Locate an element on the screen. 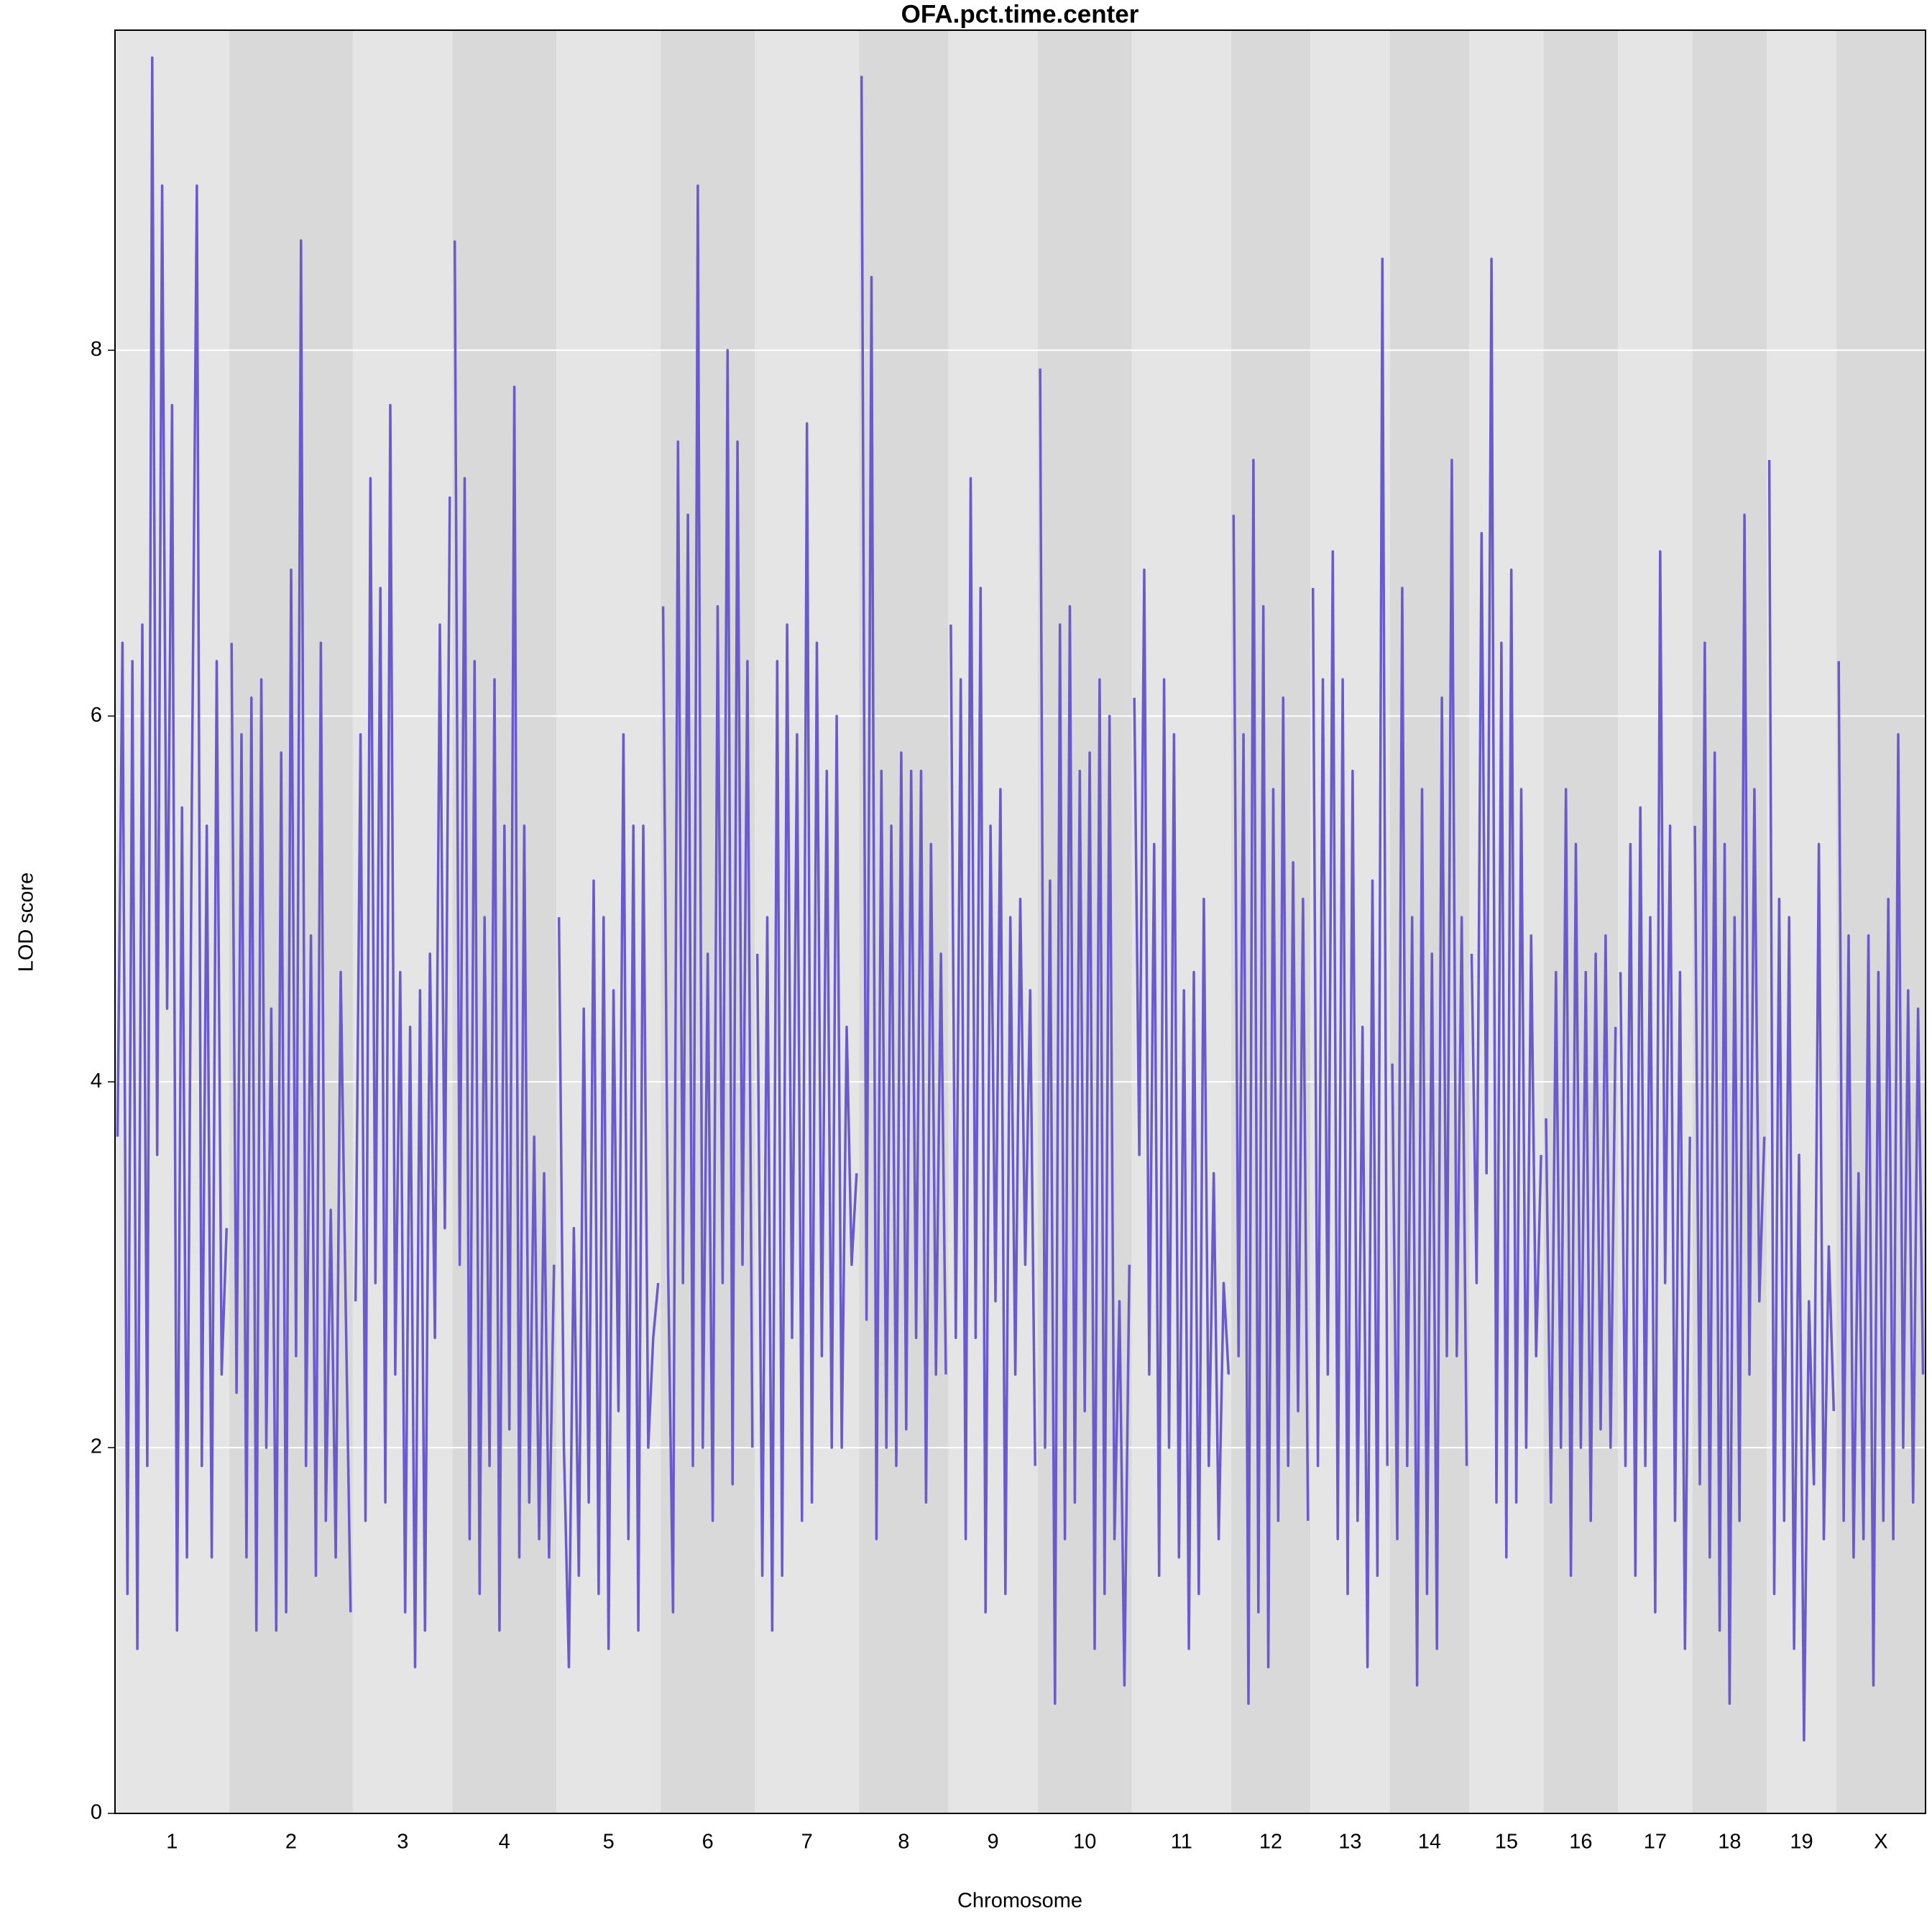 The image size is (1932, 1932). x-tick-label: 6 is located at coordinates (708, 1842).